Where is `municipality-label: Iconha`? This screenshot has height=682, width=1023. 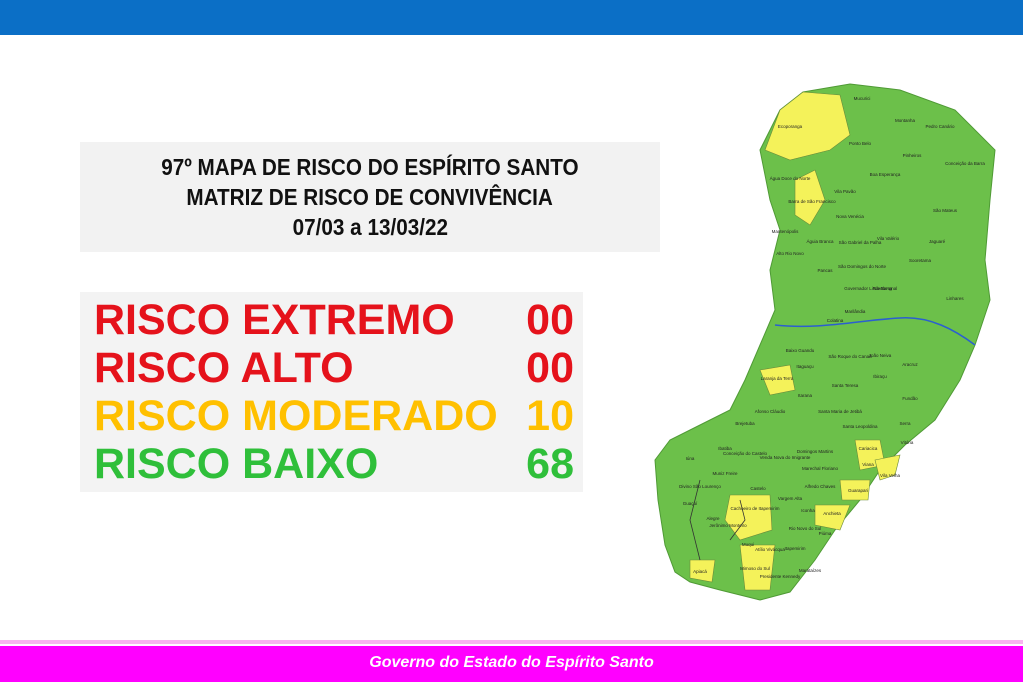
municipality-label: Iconha is located at coordinates (808, 510).